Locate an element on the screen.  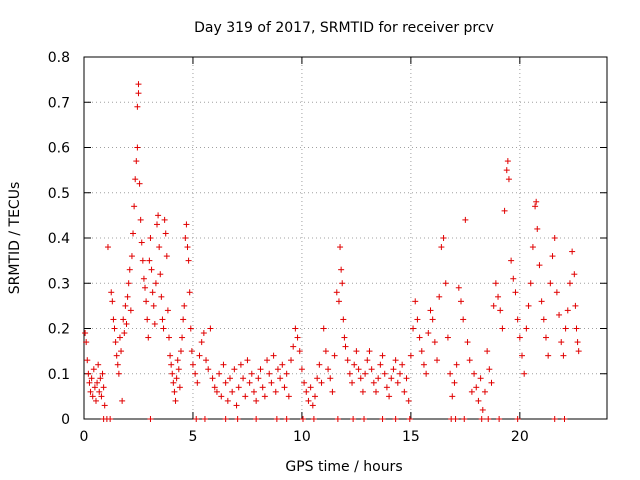
x-tick-label: 0 is located at coordinates (84, 437).